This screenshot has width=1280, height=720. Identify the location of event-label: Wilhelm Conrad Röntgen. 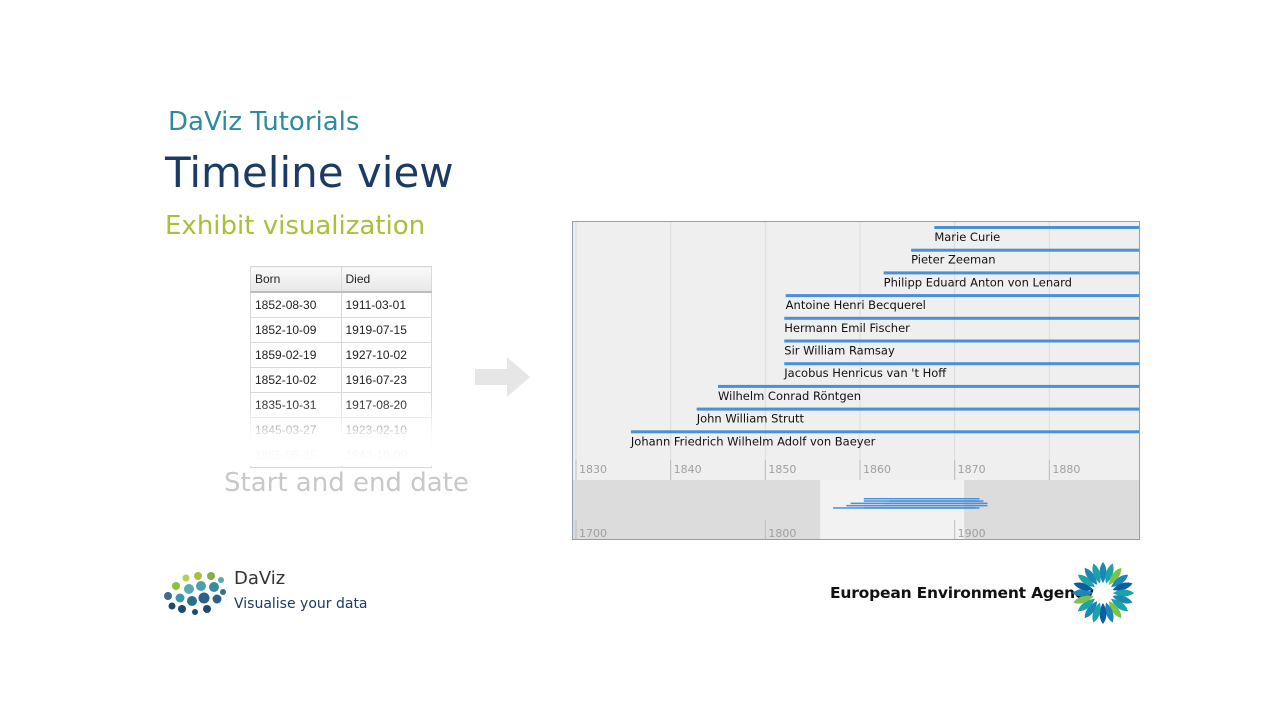
(789, 396).